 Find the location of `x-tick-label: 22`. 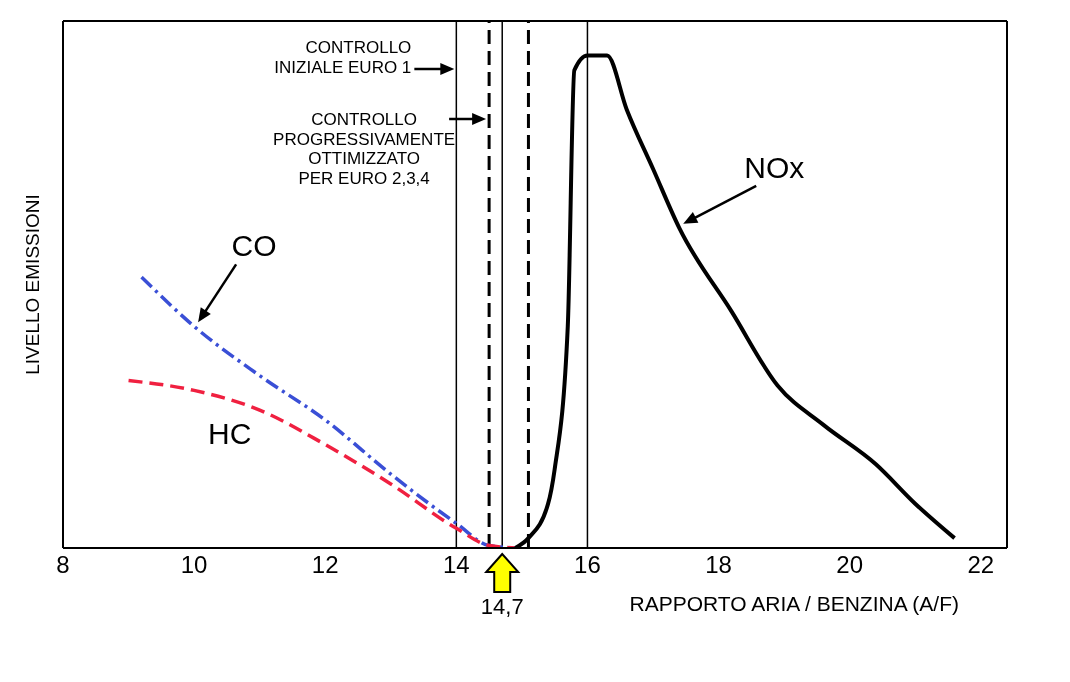

x-tick-label: 22 is located at coordinates (981, 565).